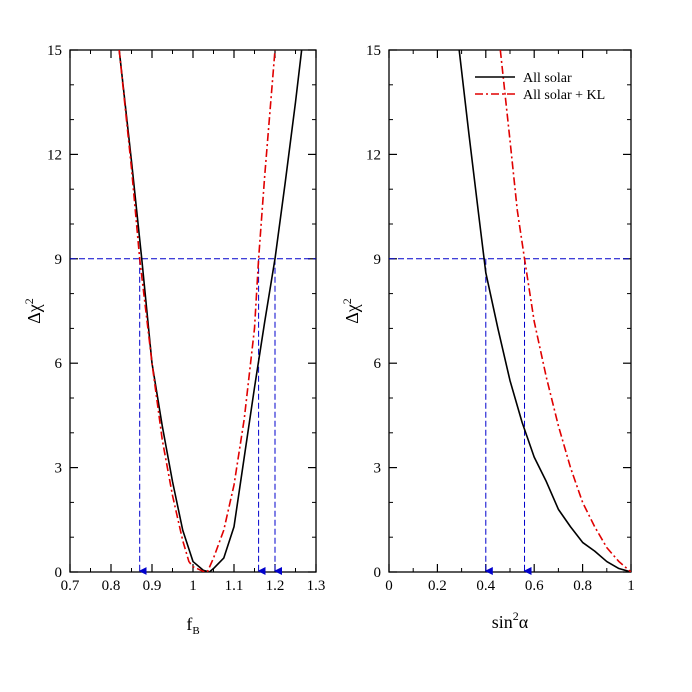 This screenshot has height=692, width=692. I want to click on legend-label: All solar, so click(547, 78).